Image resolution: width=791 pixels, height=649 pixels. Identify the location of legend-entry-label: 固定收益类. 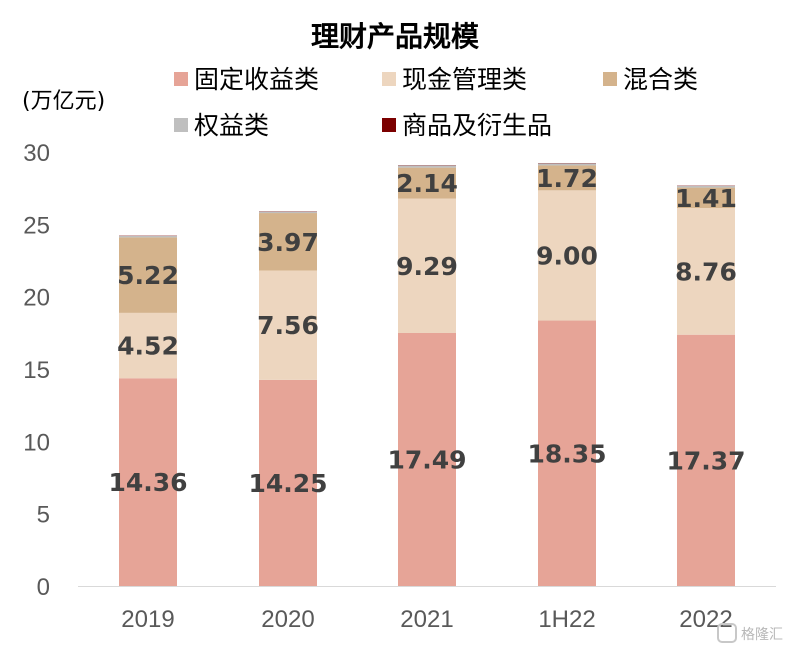
(256, 79).